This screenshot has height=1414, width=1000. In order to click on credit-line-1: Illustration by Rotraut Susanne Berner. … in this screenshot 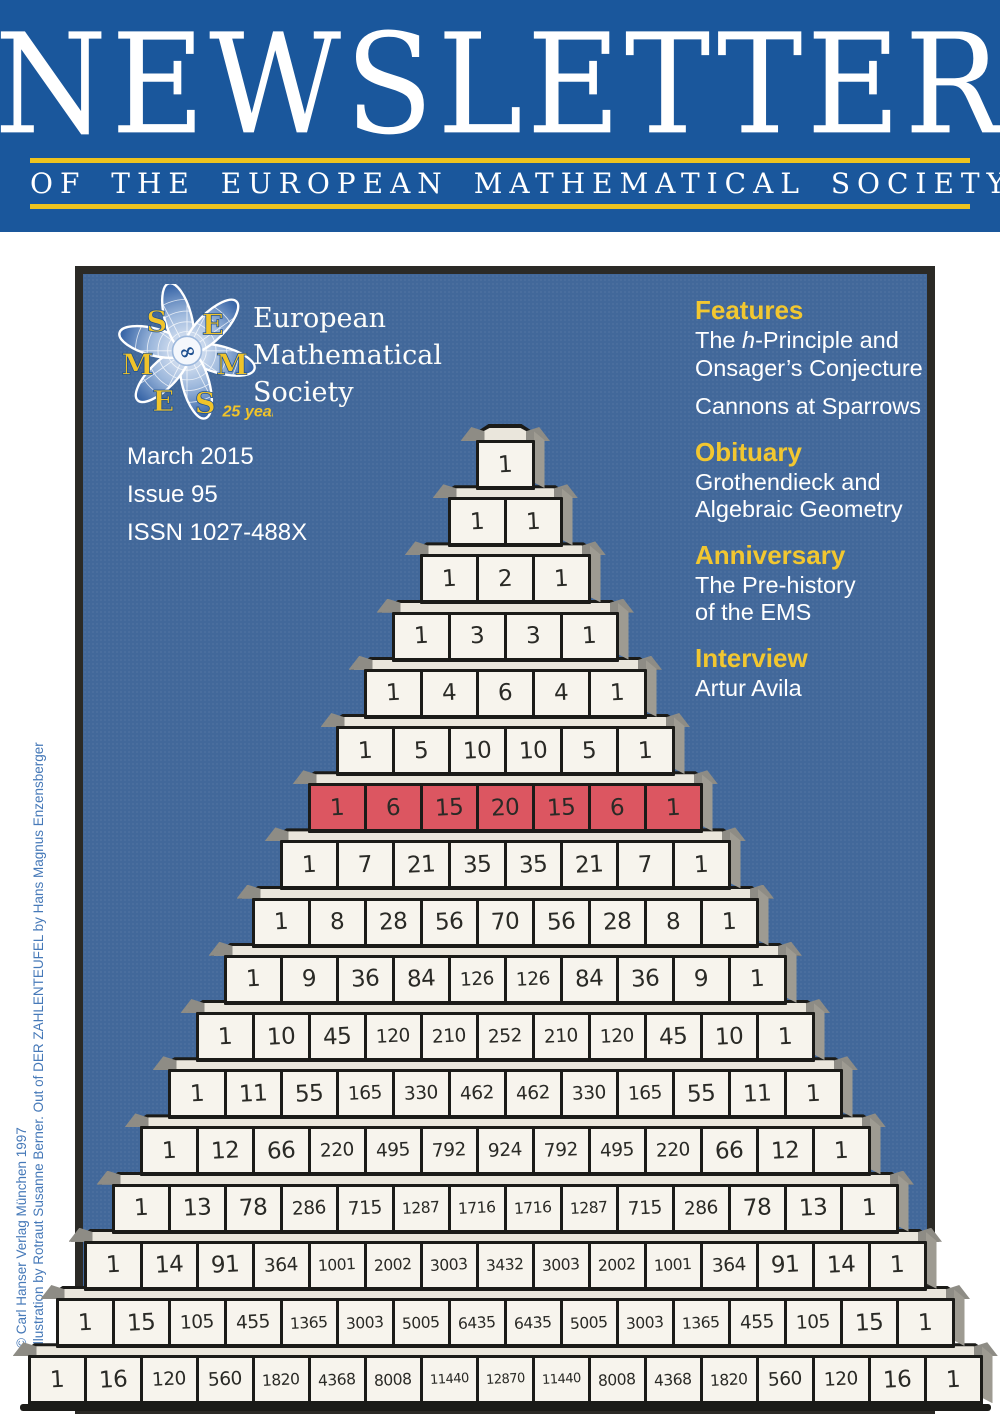, I will do `click(38, 1045)`.